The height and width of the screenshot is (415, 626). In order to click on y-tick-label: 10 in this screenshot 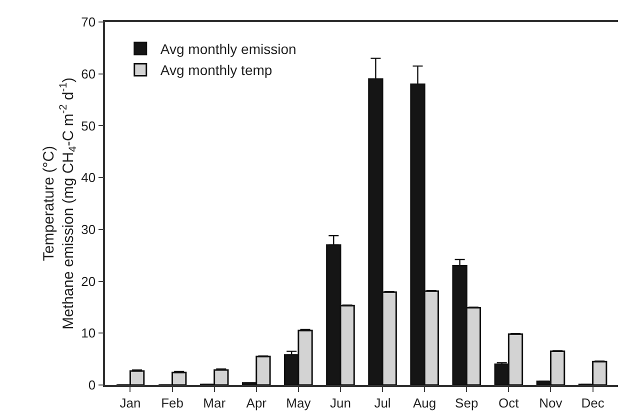, I will do `click(88, 333)`.